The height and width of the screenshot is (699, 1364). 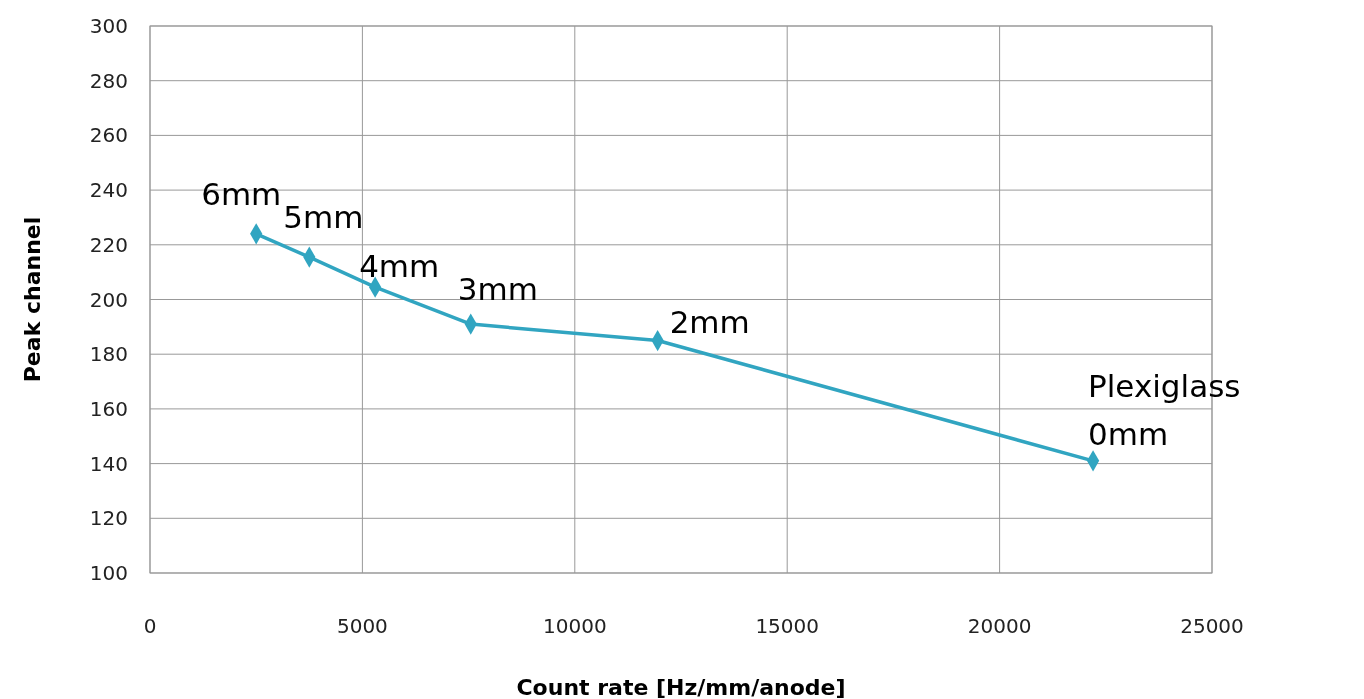 What do you see at coordinates (108, 26) in the screenshot?
I see `y-tick-label: 300` at bounding box center [108, 26].